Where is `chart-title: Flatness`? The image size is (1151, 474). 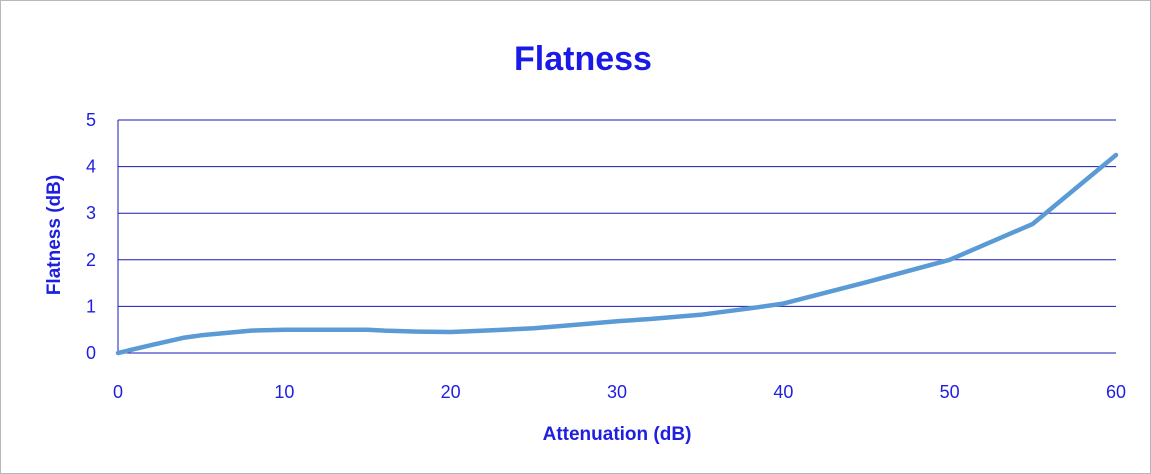 chart-title: Flatness is located at coordinates (583, 59).